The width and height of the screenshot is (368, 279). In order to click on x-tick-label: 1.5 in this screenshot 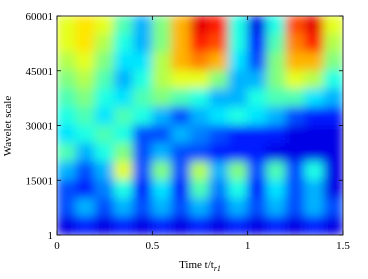, I will do `click(343, 246)`.